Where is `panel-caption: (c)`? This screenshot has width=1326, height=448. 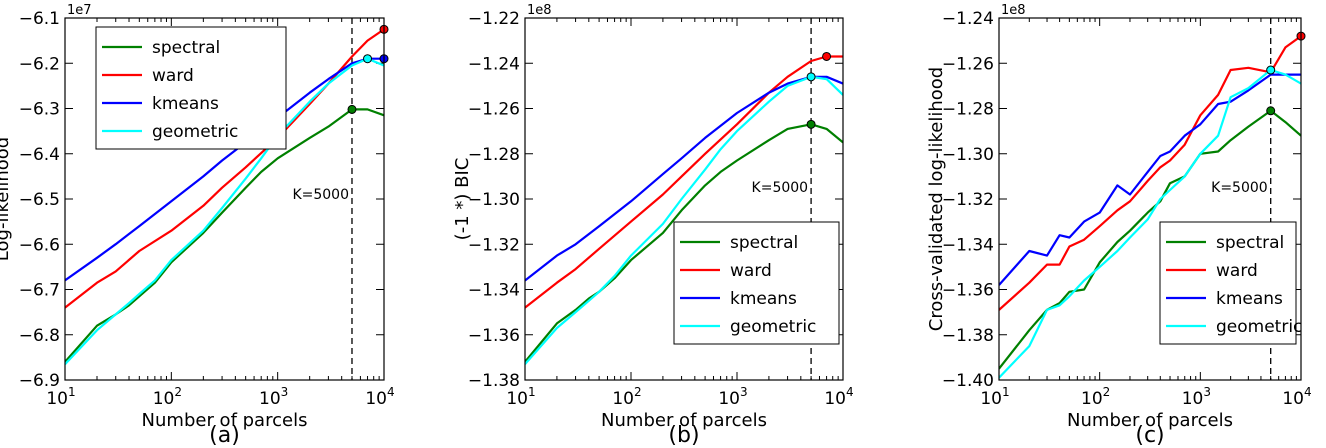 panel-caption: (c) is located at coordinates (1149, 435).